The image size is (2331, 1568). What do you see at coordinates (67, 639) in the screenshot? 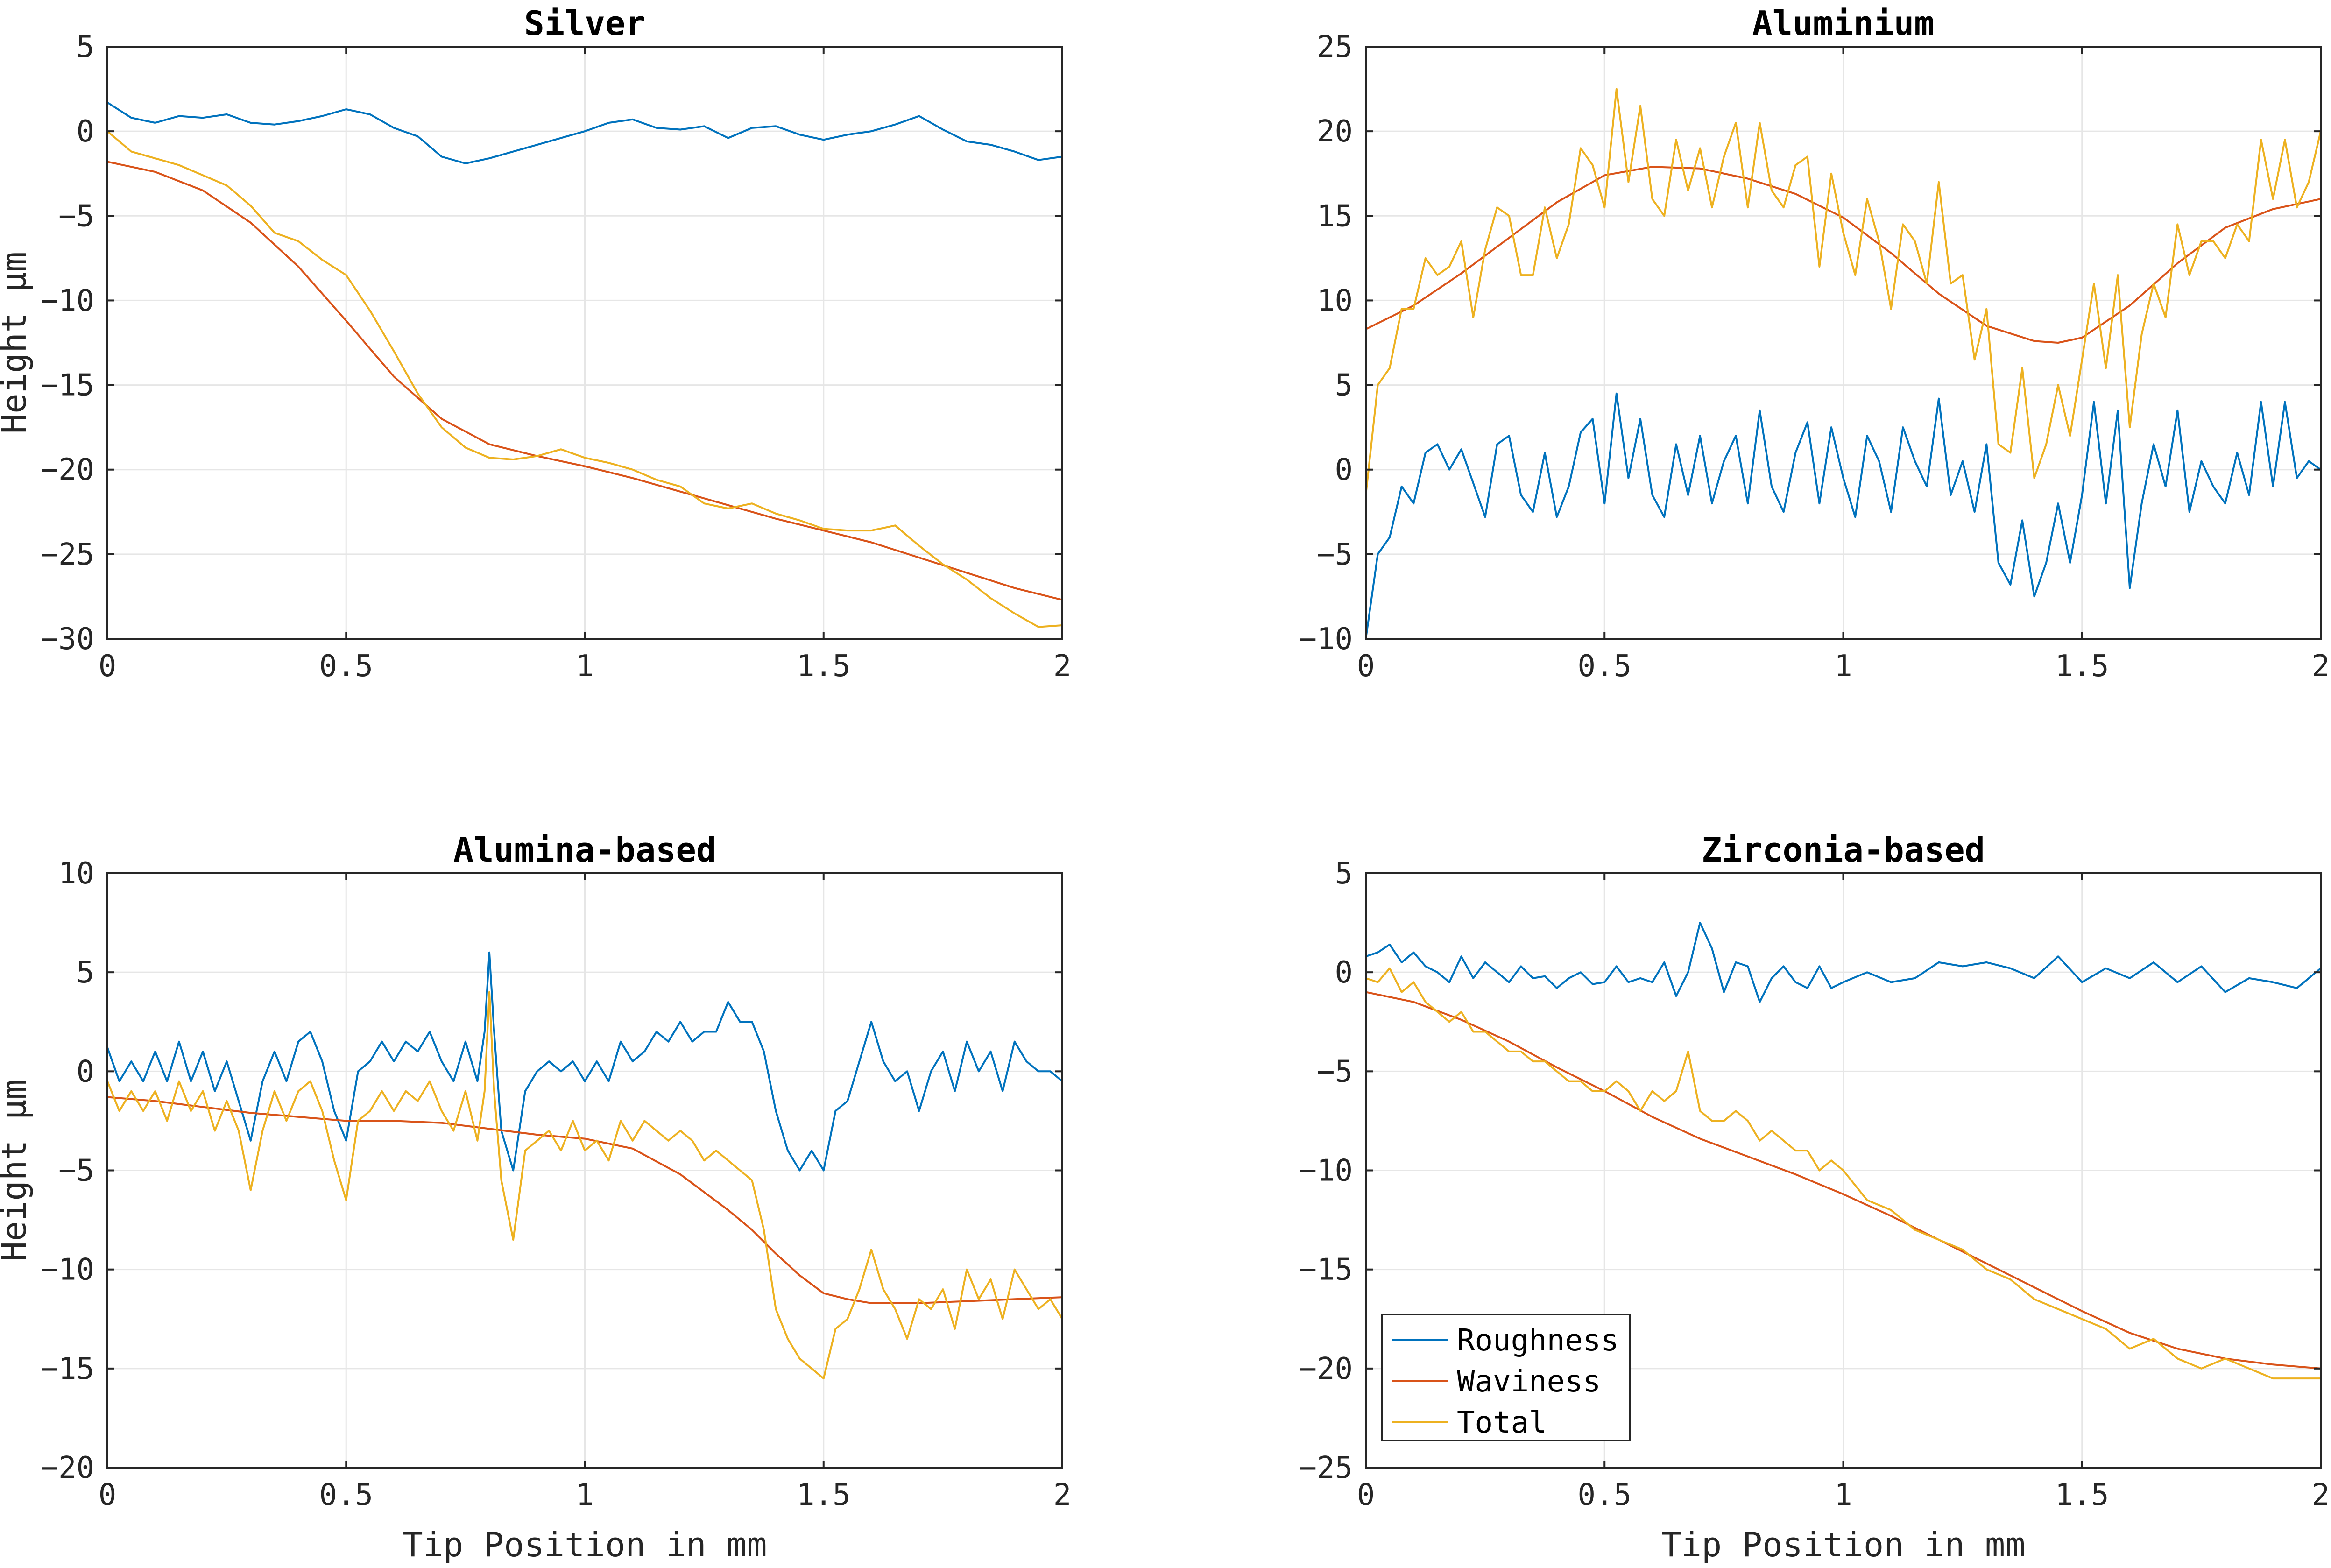
I see `y-tick-label: −30` at bounding box center [67, 639].